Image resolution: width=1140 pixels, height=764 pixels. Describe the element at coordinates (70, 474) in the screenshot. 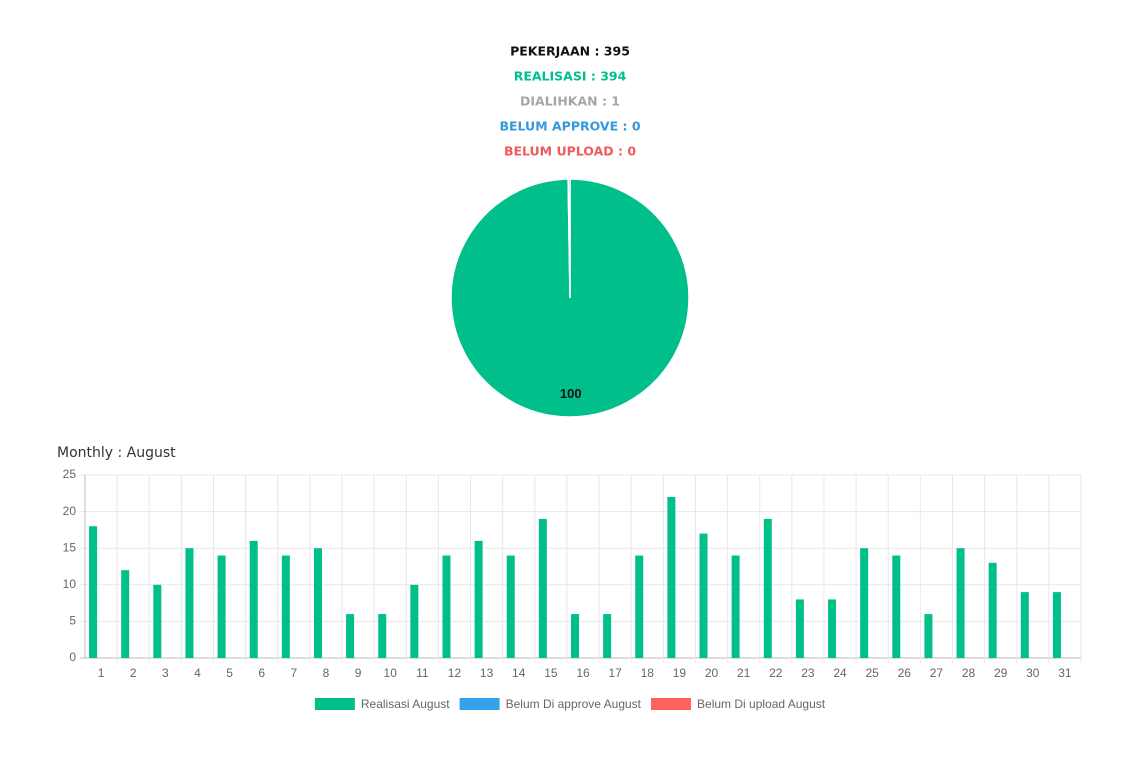

I see `y-tick-label: 25` at that location.